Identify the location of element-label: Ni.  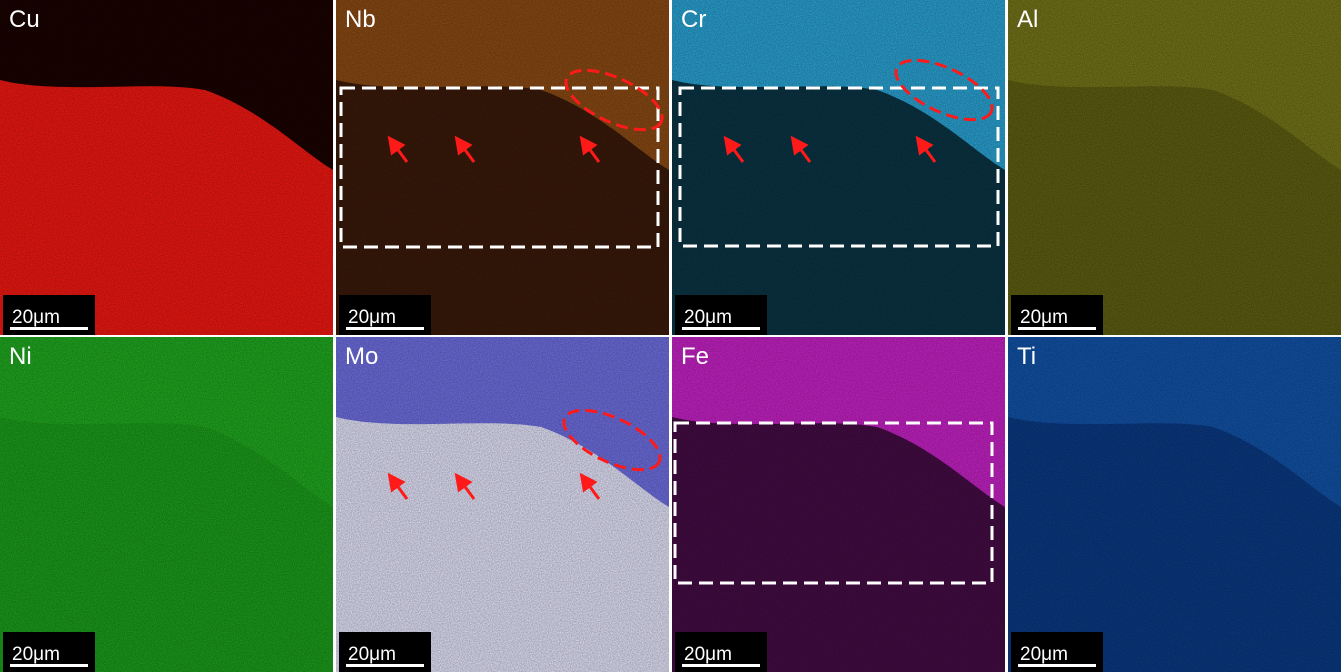
(20, 356).